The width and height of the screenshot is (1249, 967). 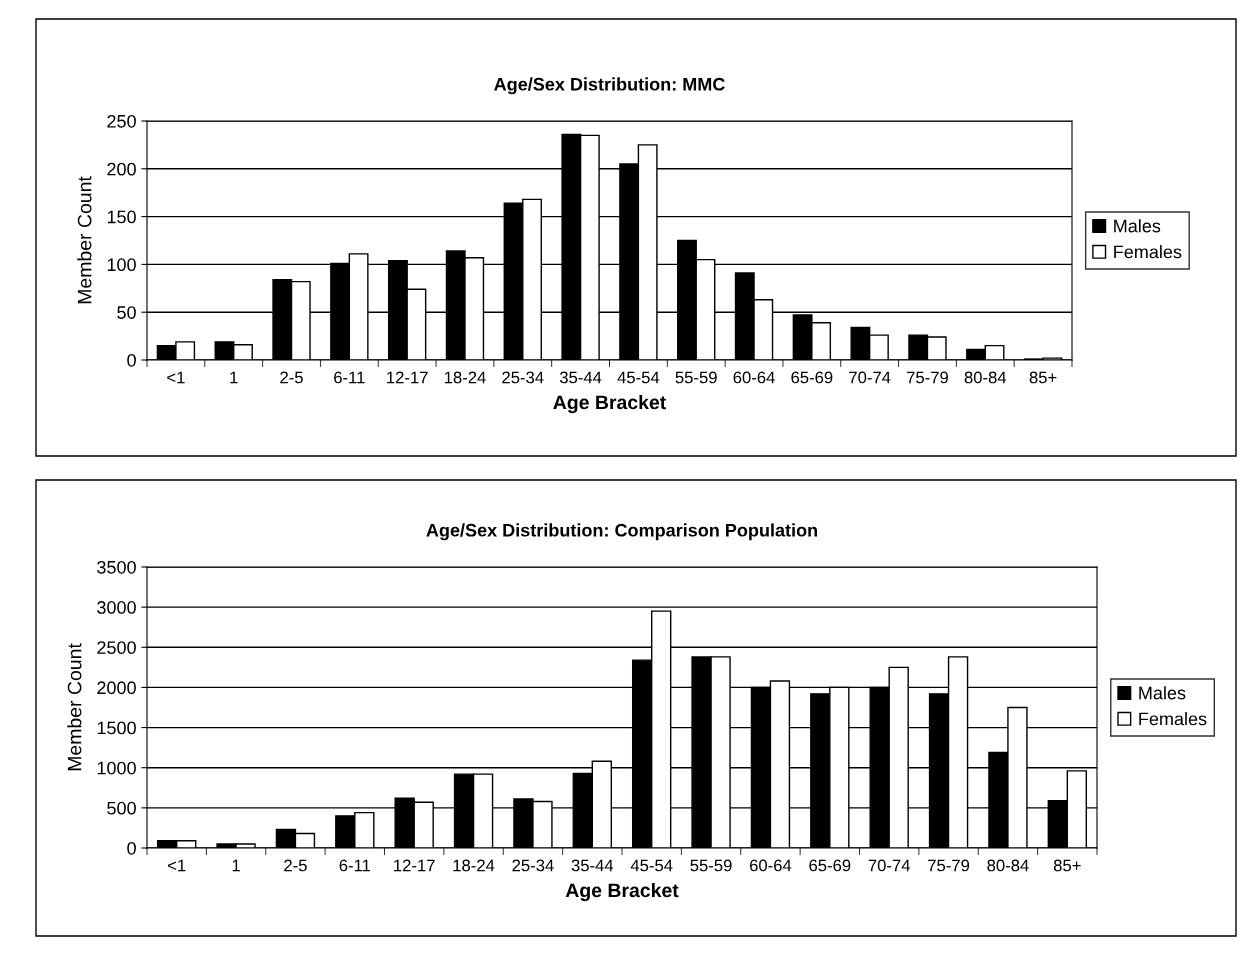 I want to click on y-tick-label: 50, so click(x=126, y=312).